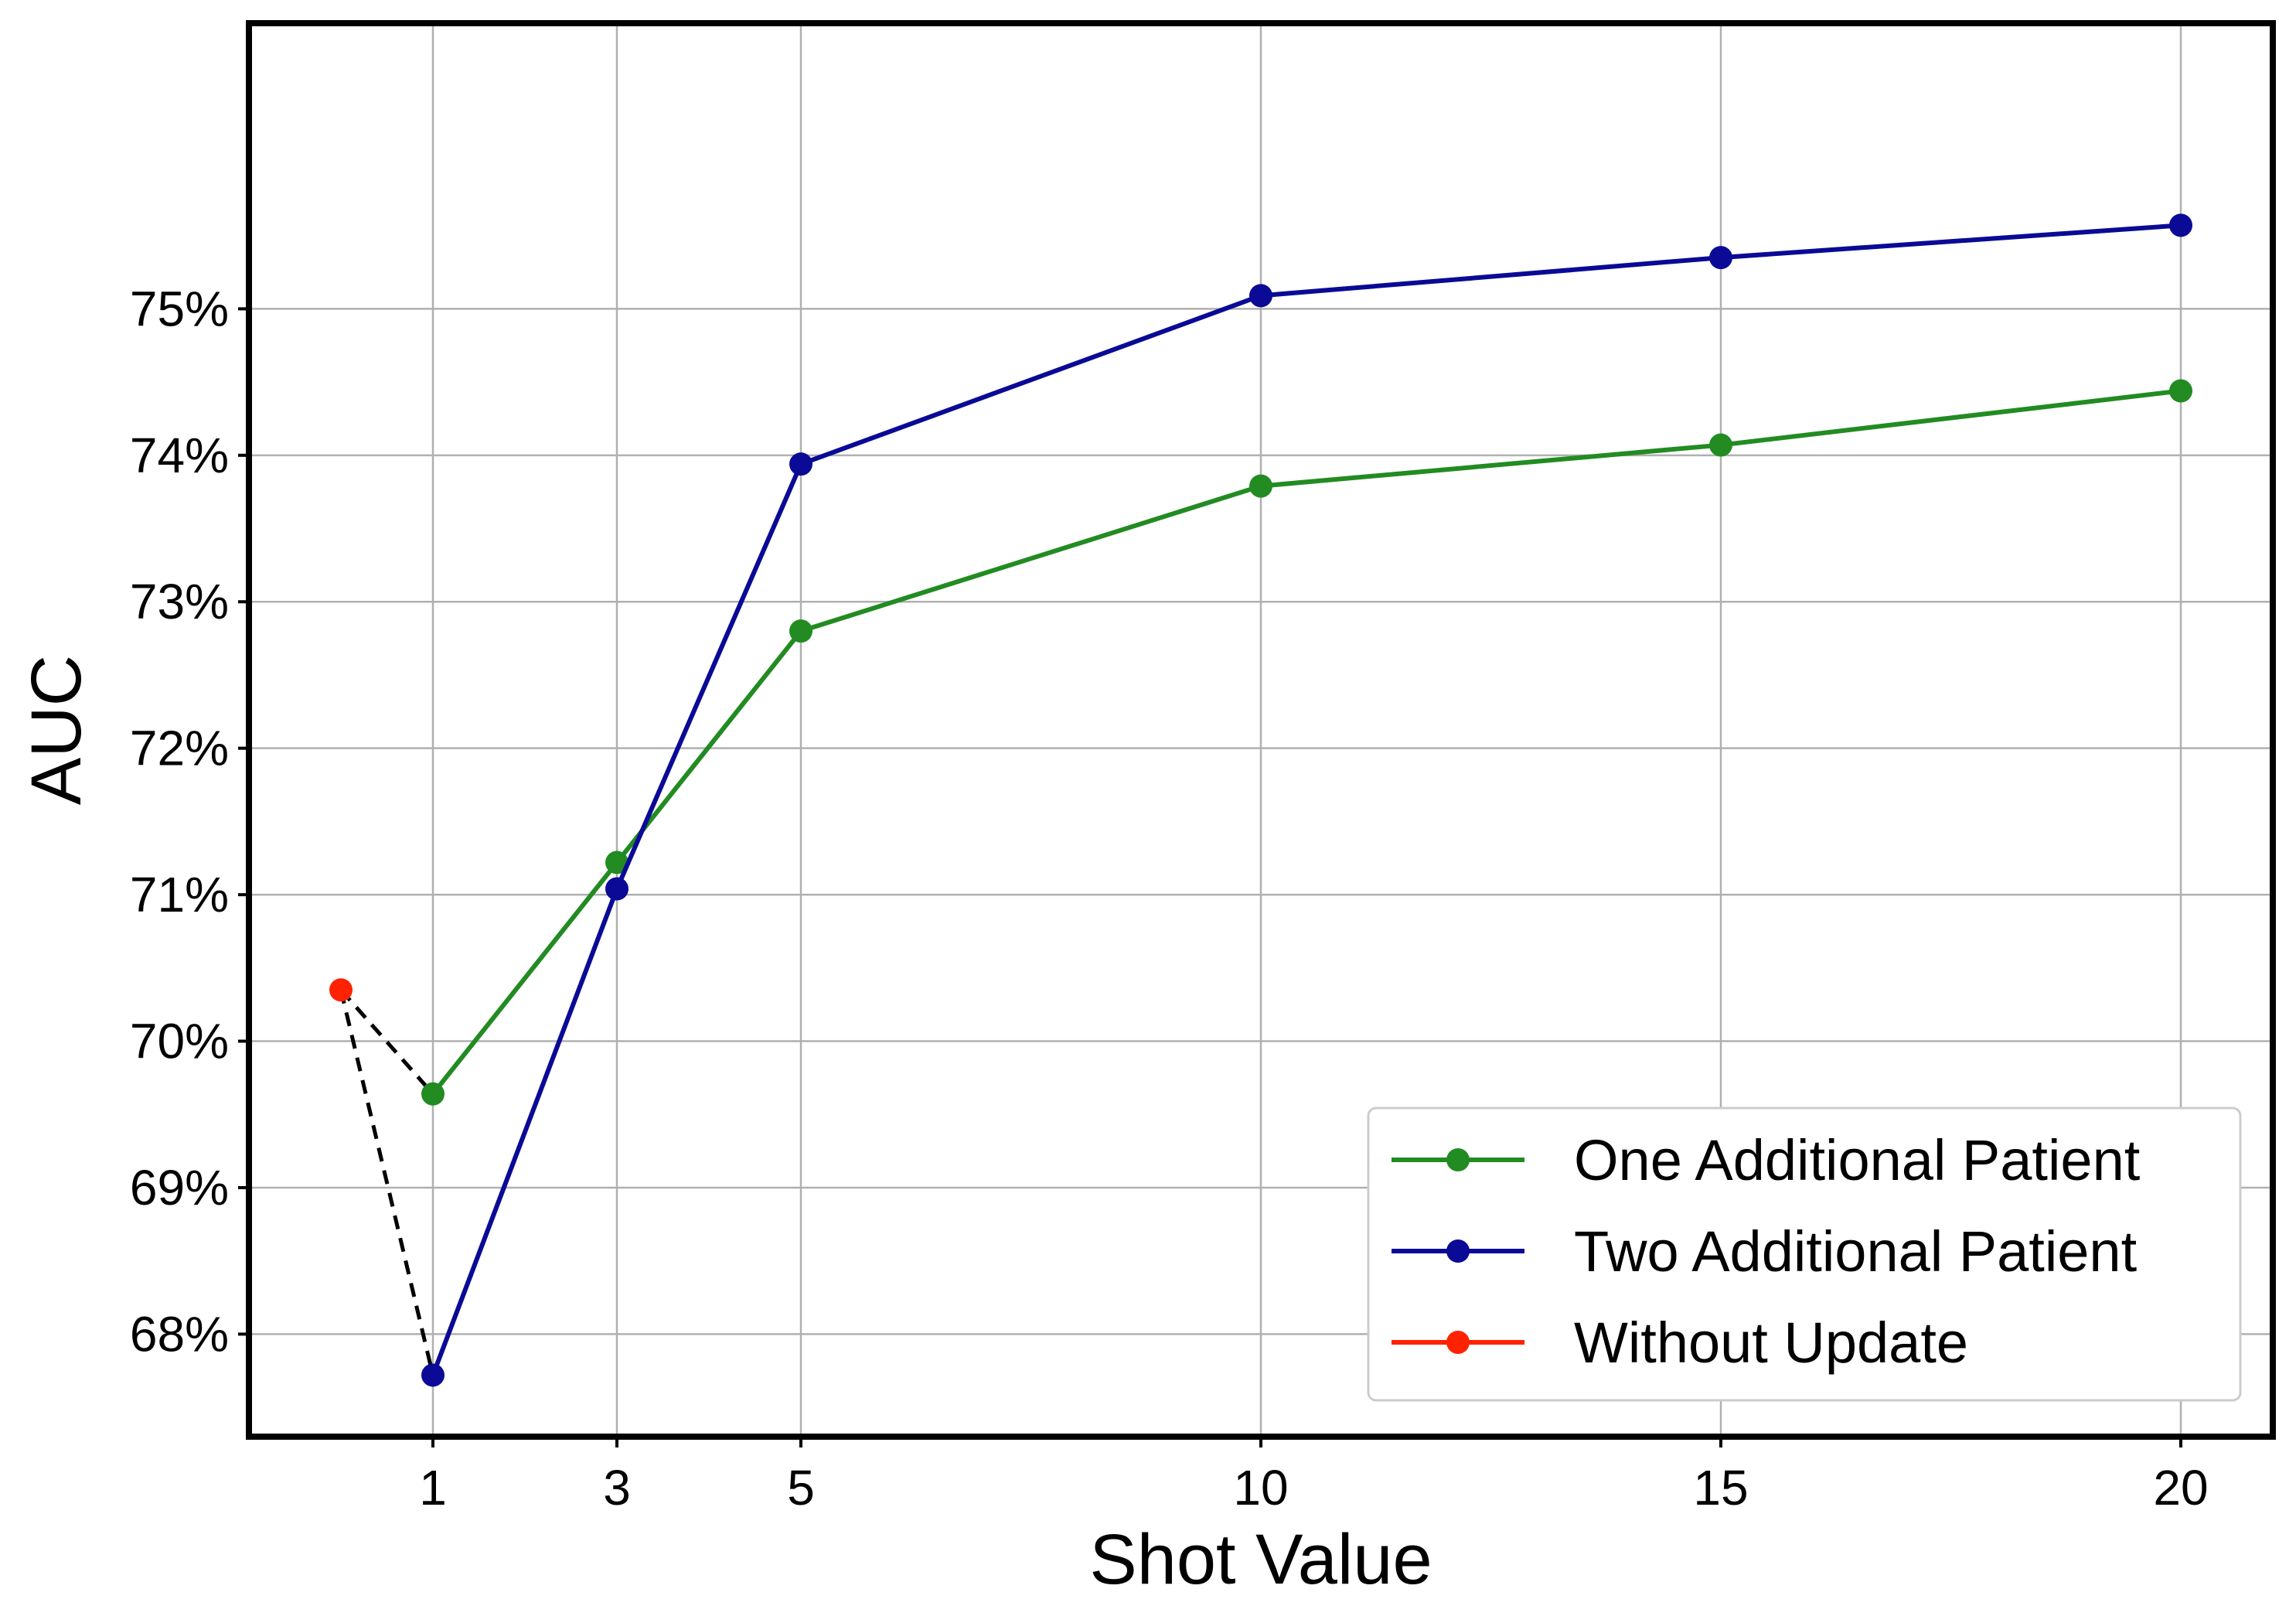  I want to click on legend-box, so click(1804, 1254).